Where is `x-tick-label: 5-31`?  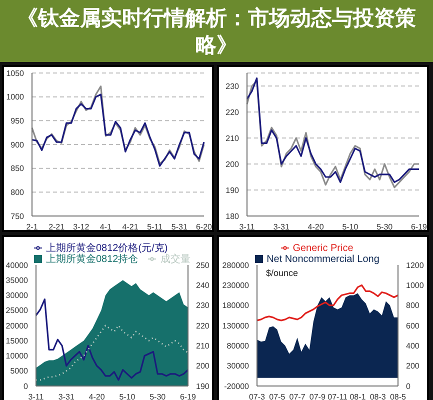 x-tick-label: 5-31 is located at coordinates (179, 227).